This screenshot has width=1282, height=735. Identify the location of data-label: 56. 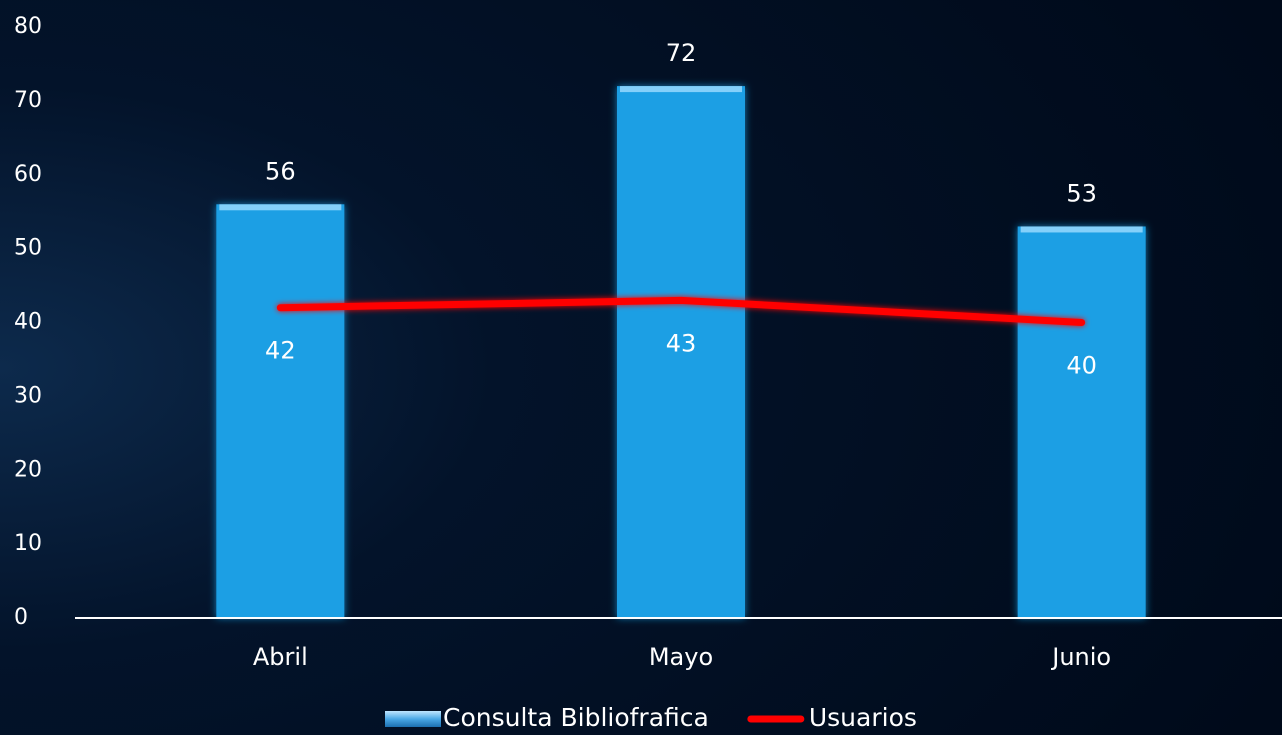
(280, 171).